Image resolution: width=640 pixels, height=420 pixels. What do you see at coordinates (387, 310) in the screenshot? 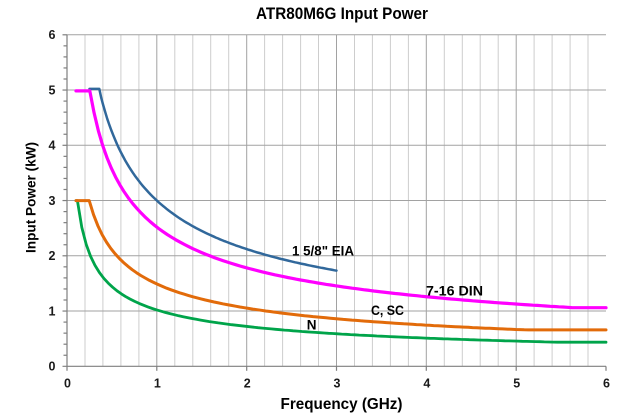
I see `svg-text: C, SC` at bounding box center [387, 310].